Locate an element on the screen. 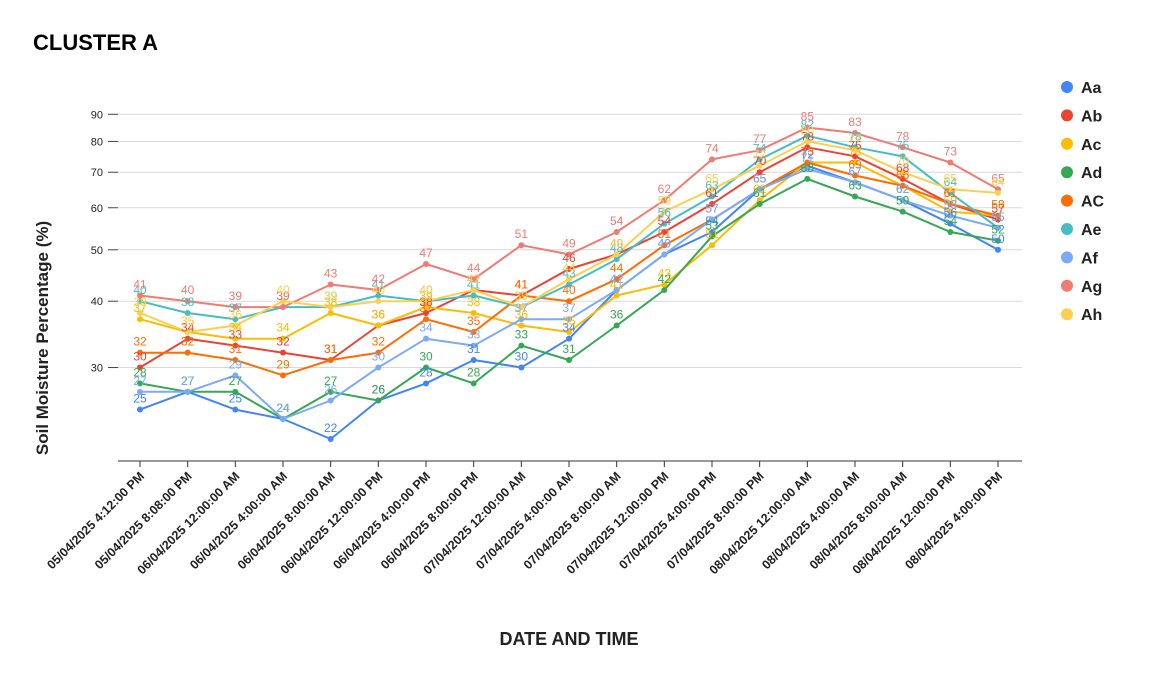  data-label-aa: 67 is located at coordinates (855, 171).